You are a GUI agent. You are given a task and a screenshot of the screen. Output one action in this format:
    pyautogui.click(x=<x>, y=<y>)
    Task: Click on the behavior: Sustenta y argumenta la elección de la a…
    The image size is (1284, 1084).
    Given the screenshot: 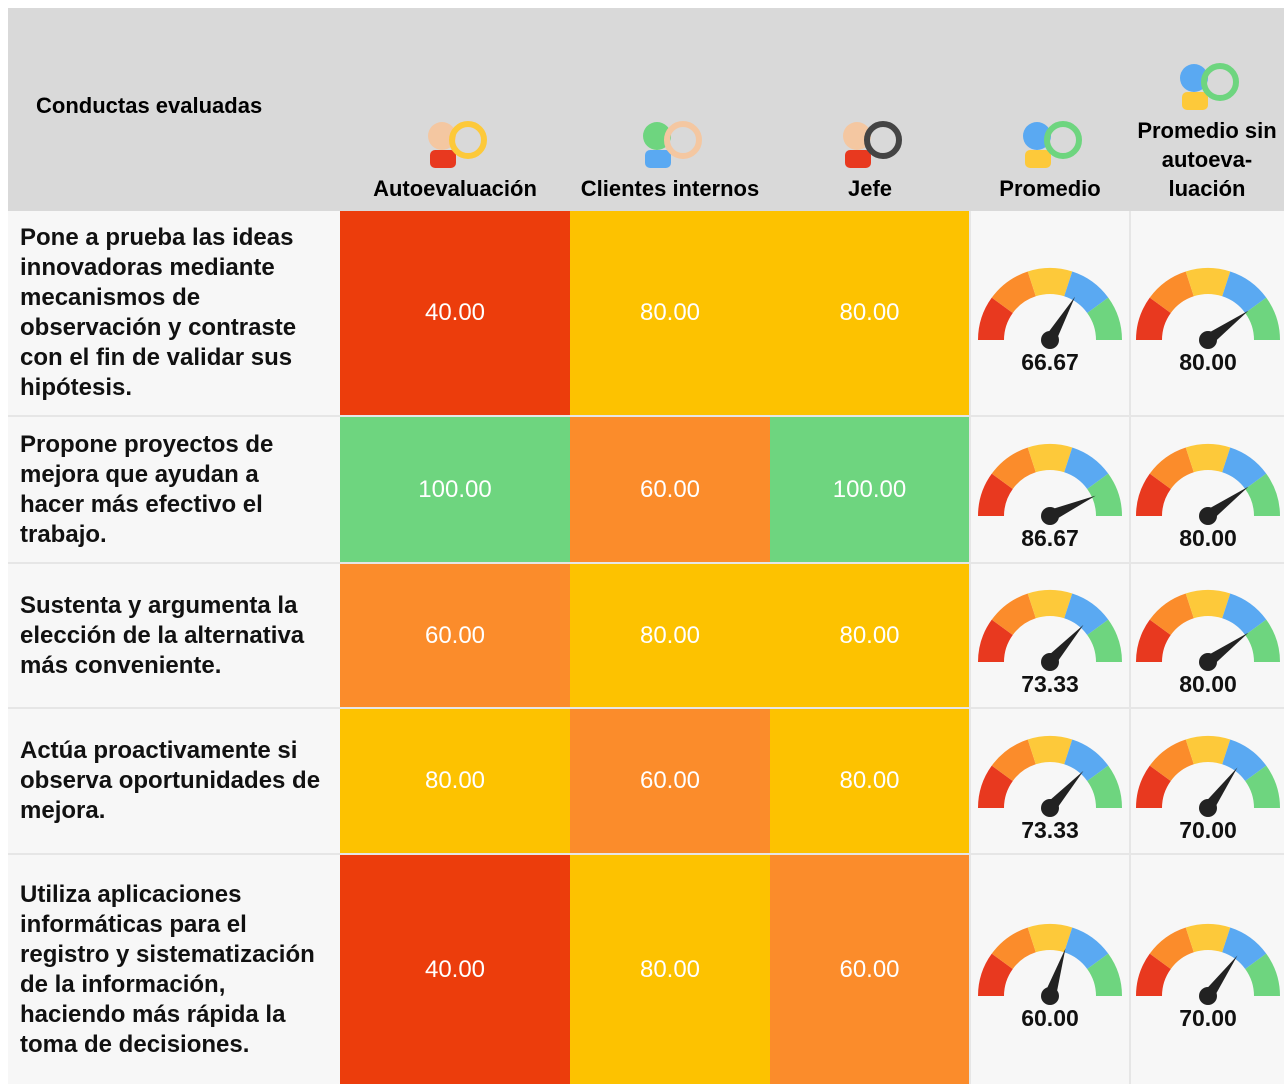 What is the action you would take?
    pyautogui.click(x=174, y=635)
    